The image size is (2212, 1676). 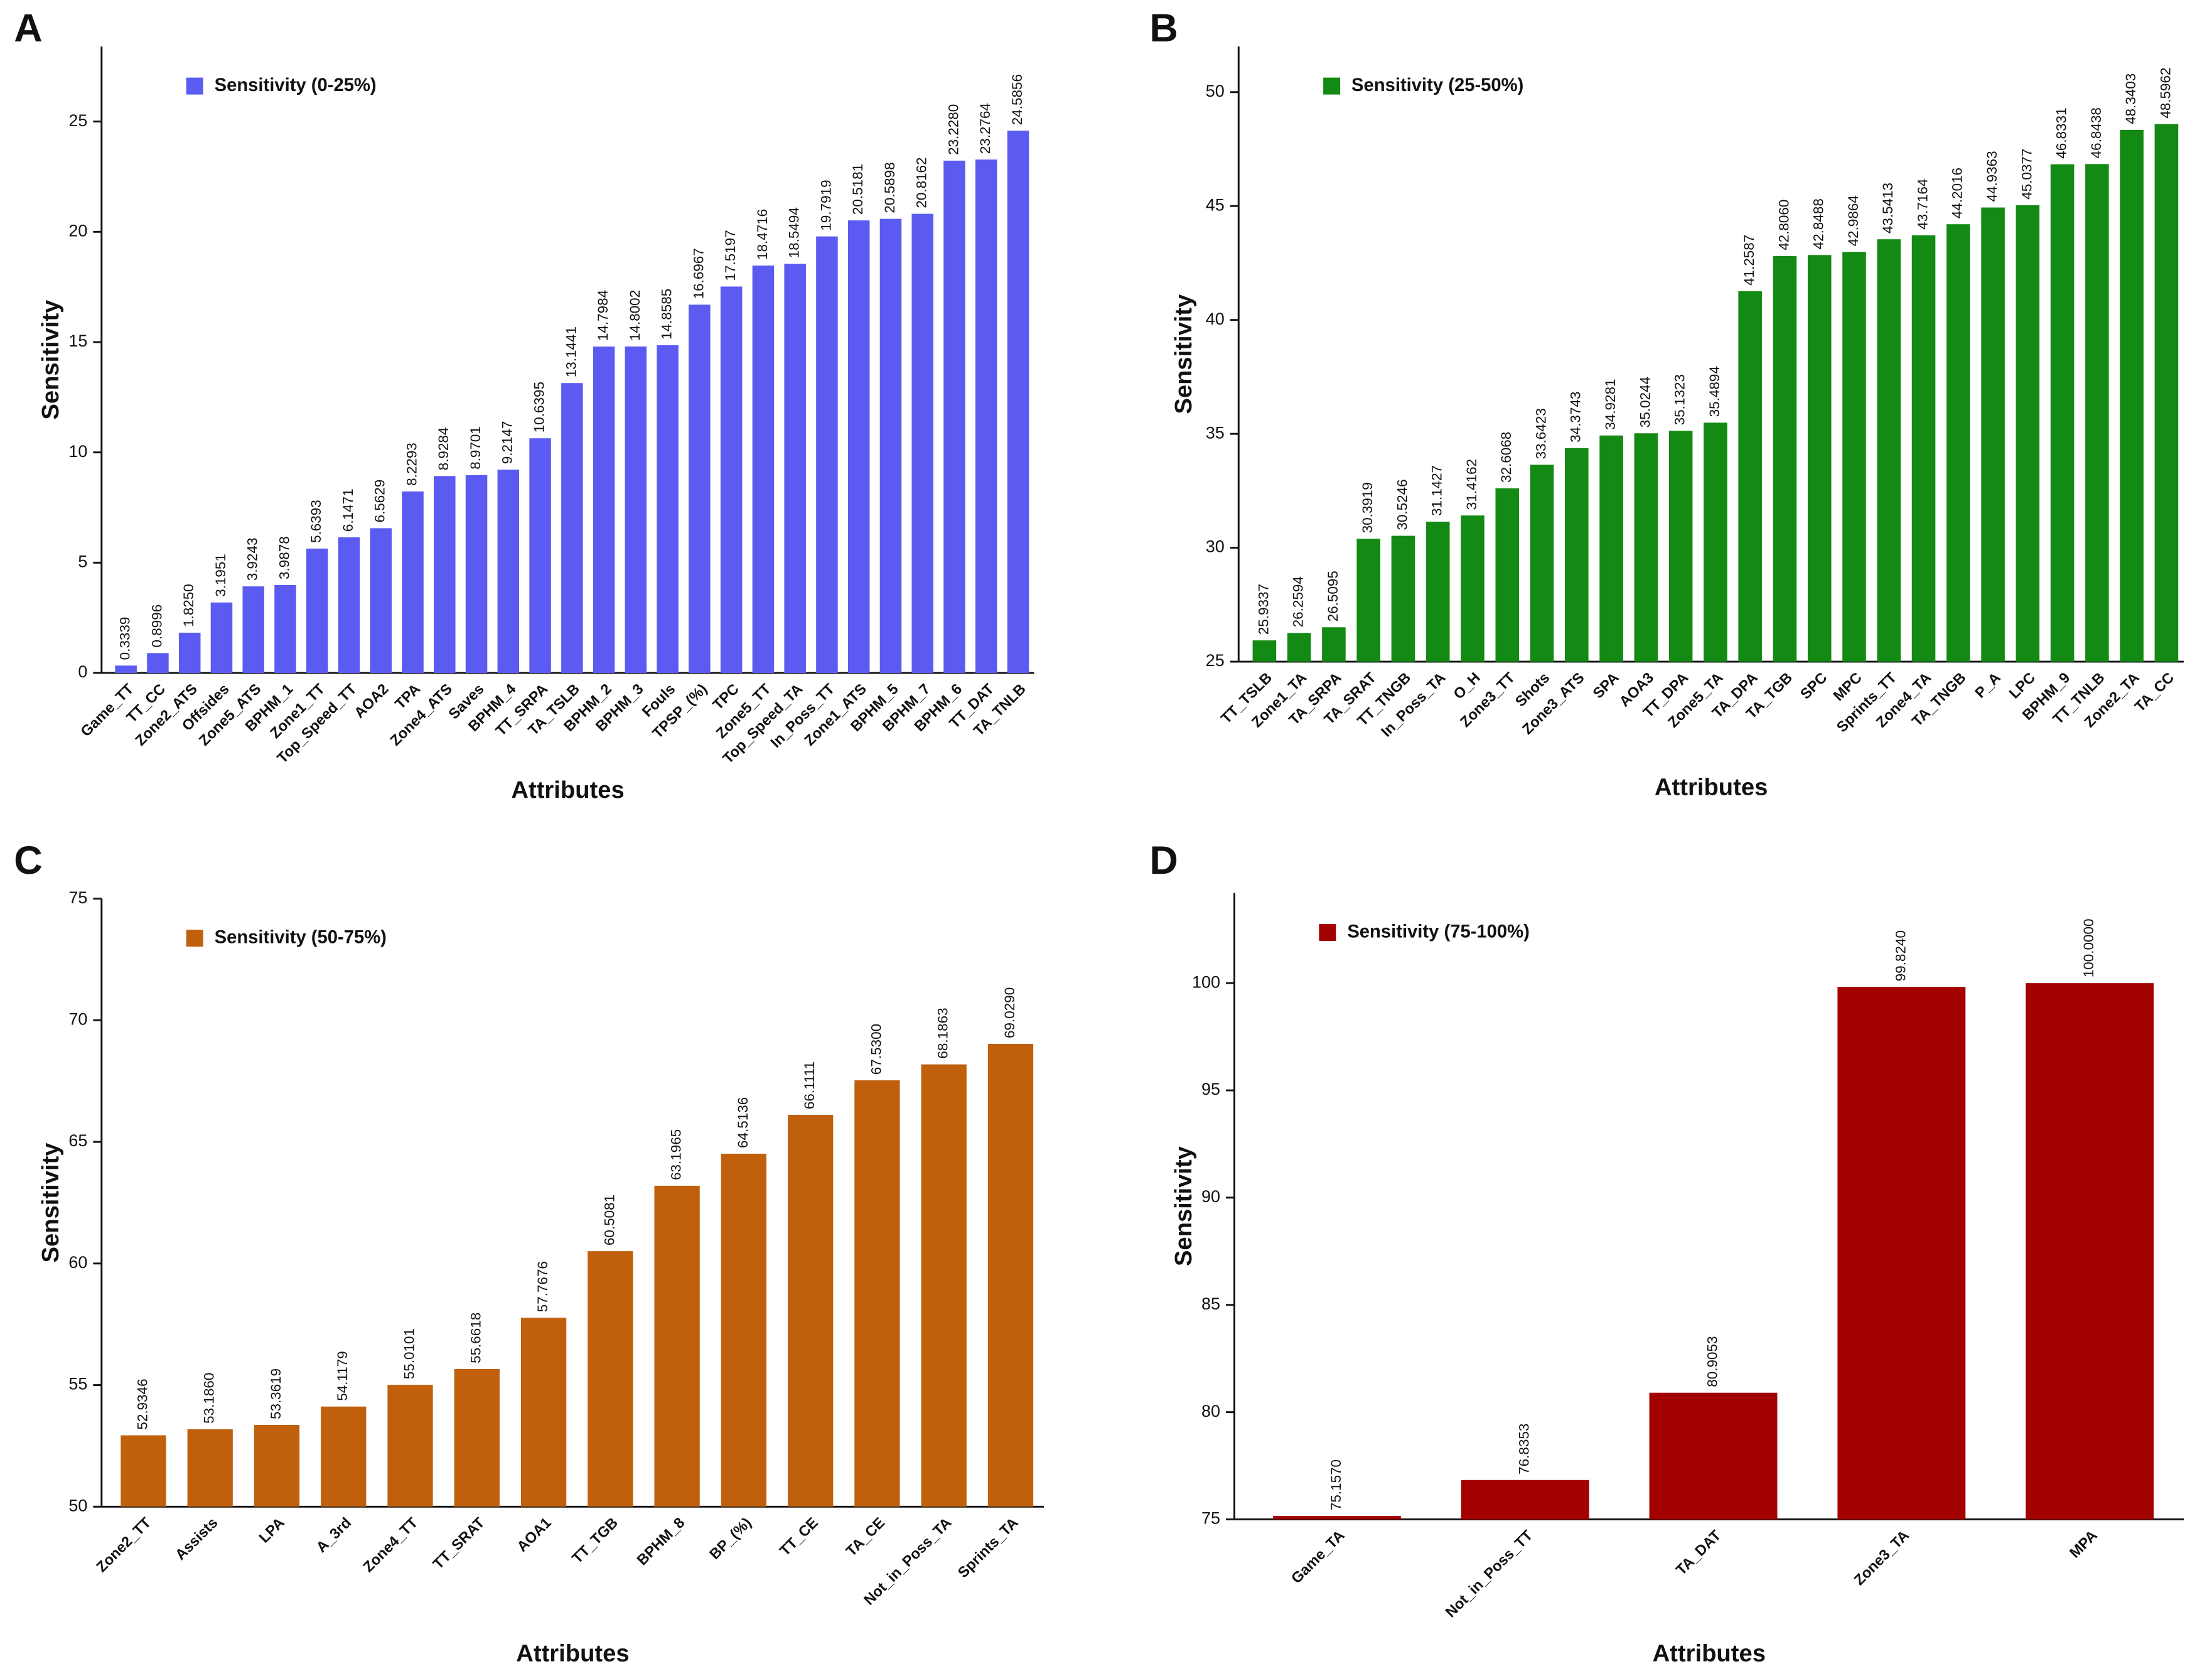 What do you see at coordinates (1210, 1518) in the screenshot?
I see `y-tick-label: 75` at bounding box center [1210, 1518].